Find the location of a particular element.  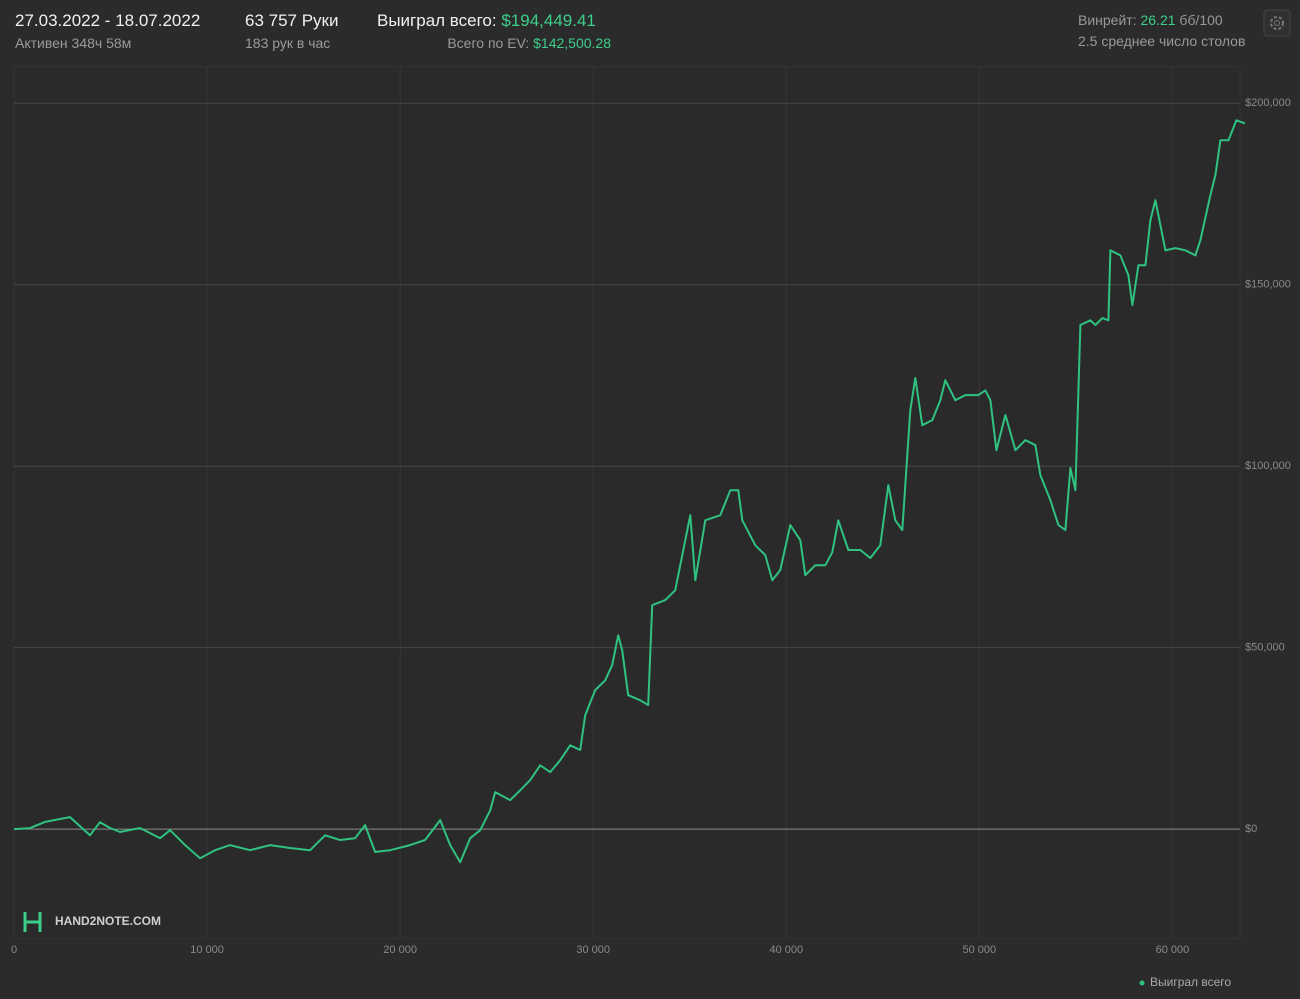

logo: HAND2NOTE.COM is located at coordinates (92, 922).